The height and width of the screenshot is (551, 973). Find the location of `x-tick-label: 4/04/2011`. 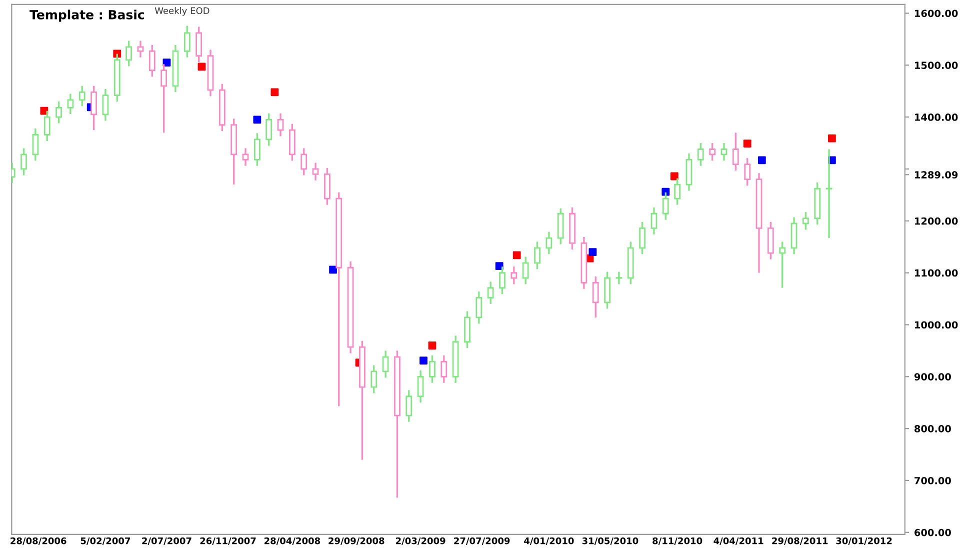

x-tick-label: 4/04/2011 is located at coordinates (739, 541).